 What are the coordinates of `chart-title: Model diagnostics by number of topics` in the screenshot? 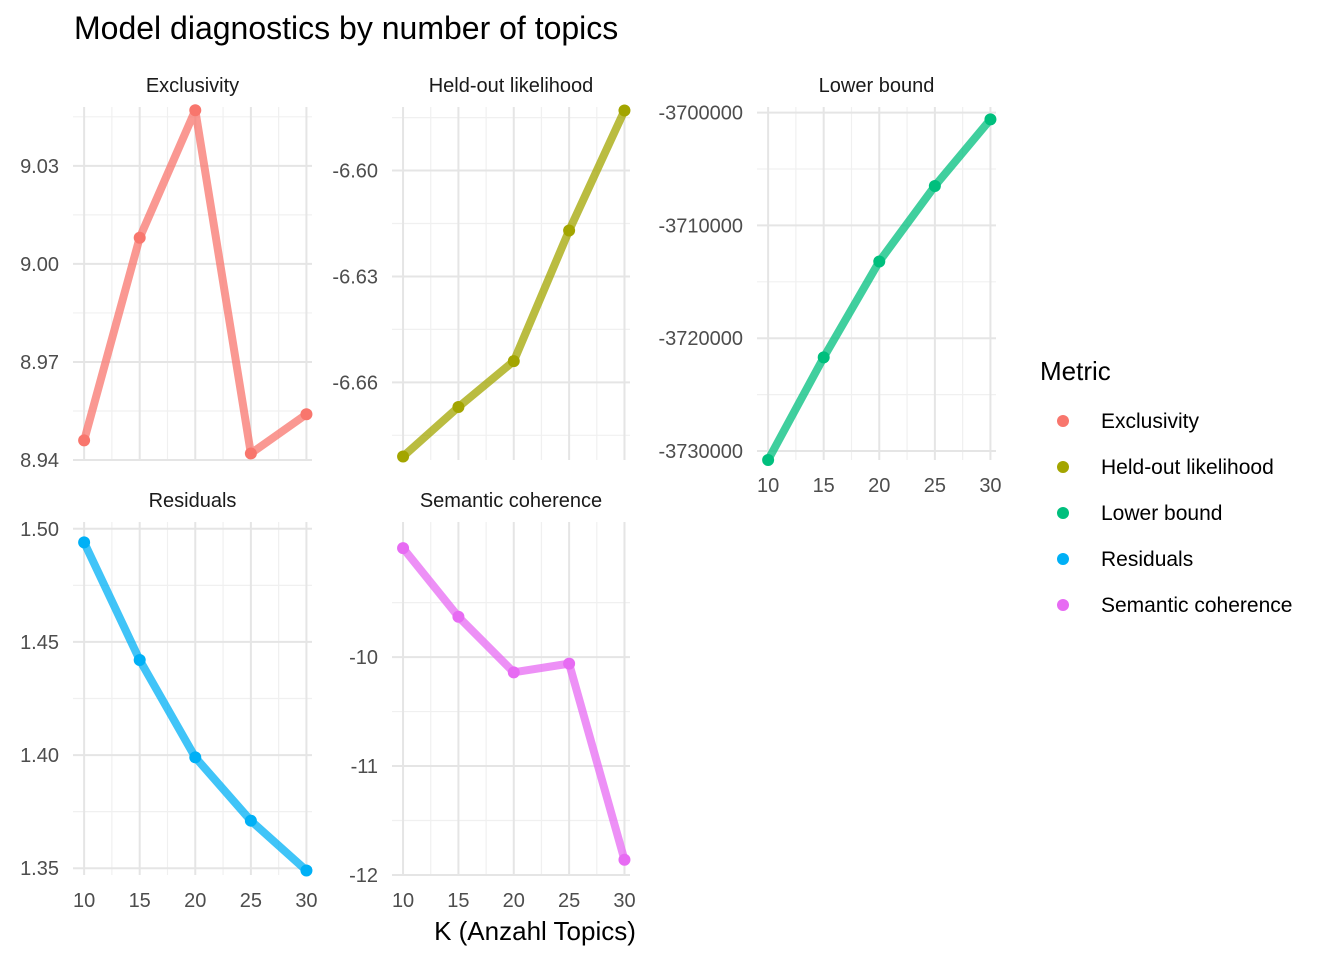 It's located at (346, 28).